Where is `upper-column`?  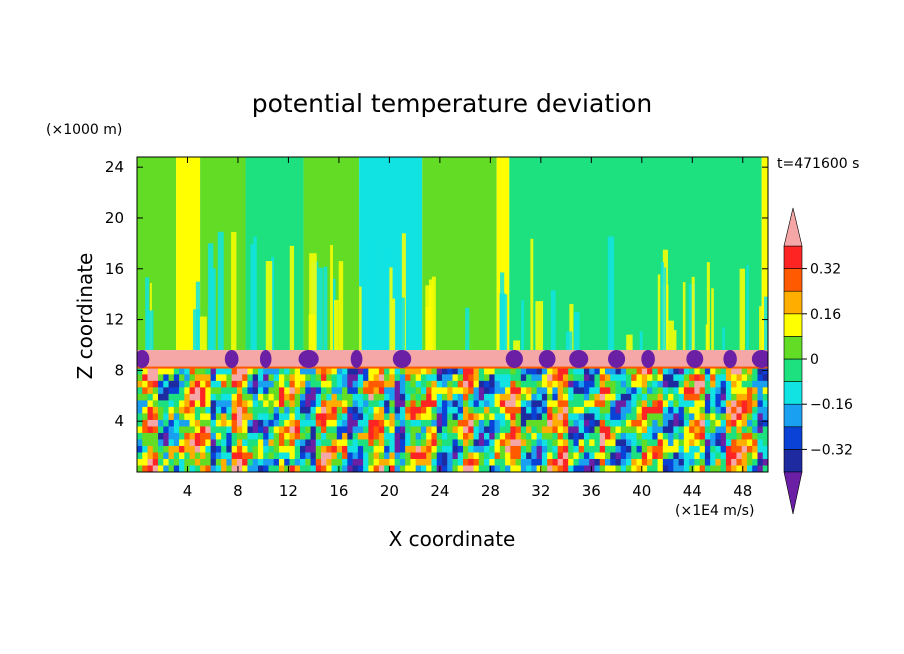
upper-column is located at coordinates (157, 254).